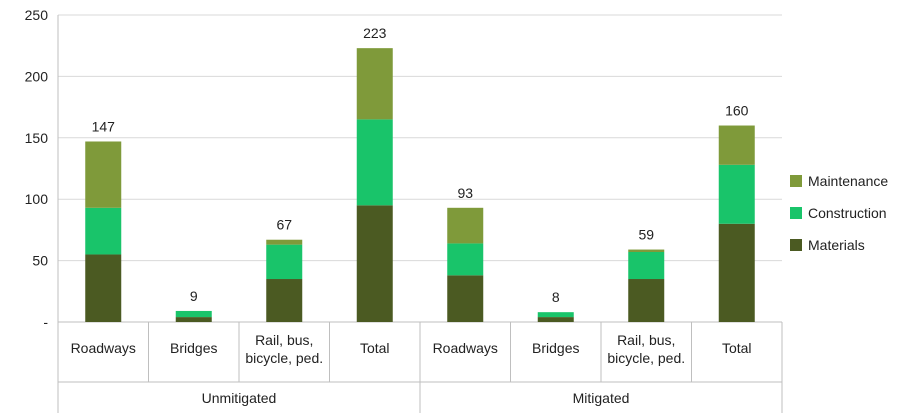 The height and width of the screenshot is (413, 919). Describe the element at coordinates (37, 199) in the screenshot. I see `y-tick-label: 100` at that location.